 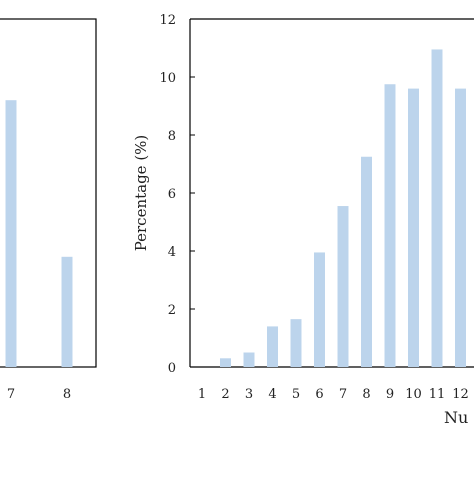 I want to click on right-x-tick-11: 11, so click(x=437, y=394).